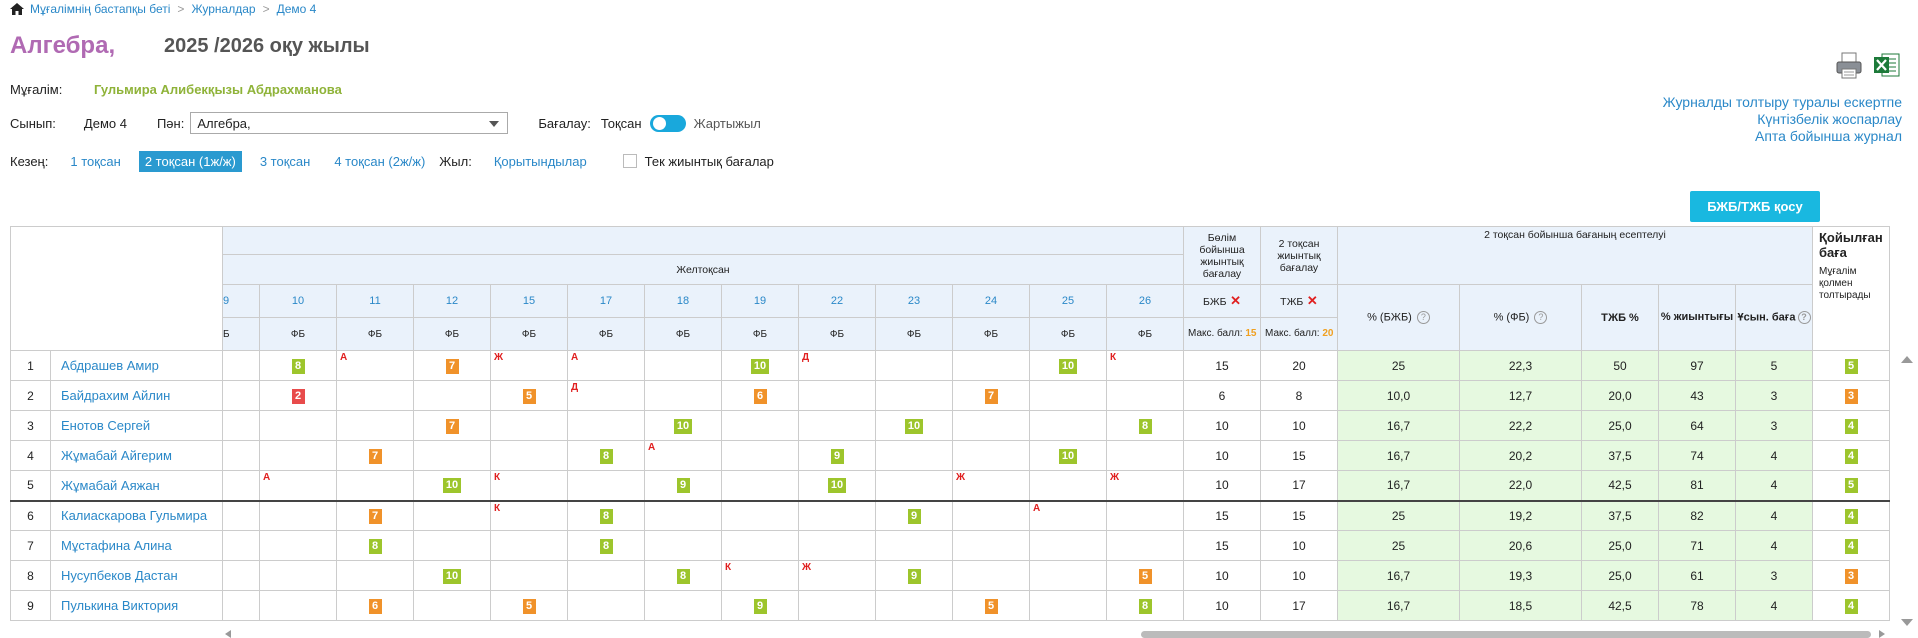 Image resolution: width=1918 pixels, height=638 pixels. I want to click on excel-icon, so click(1887, 65).